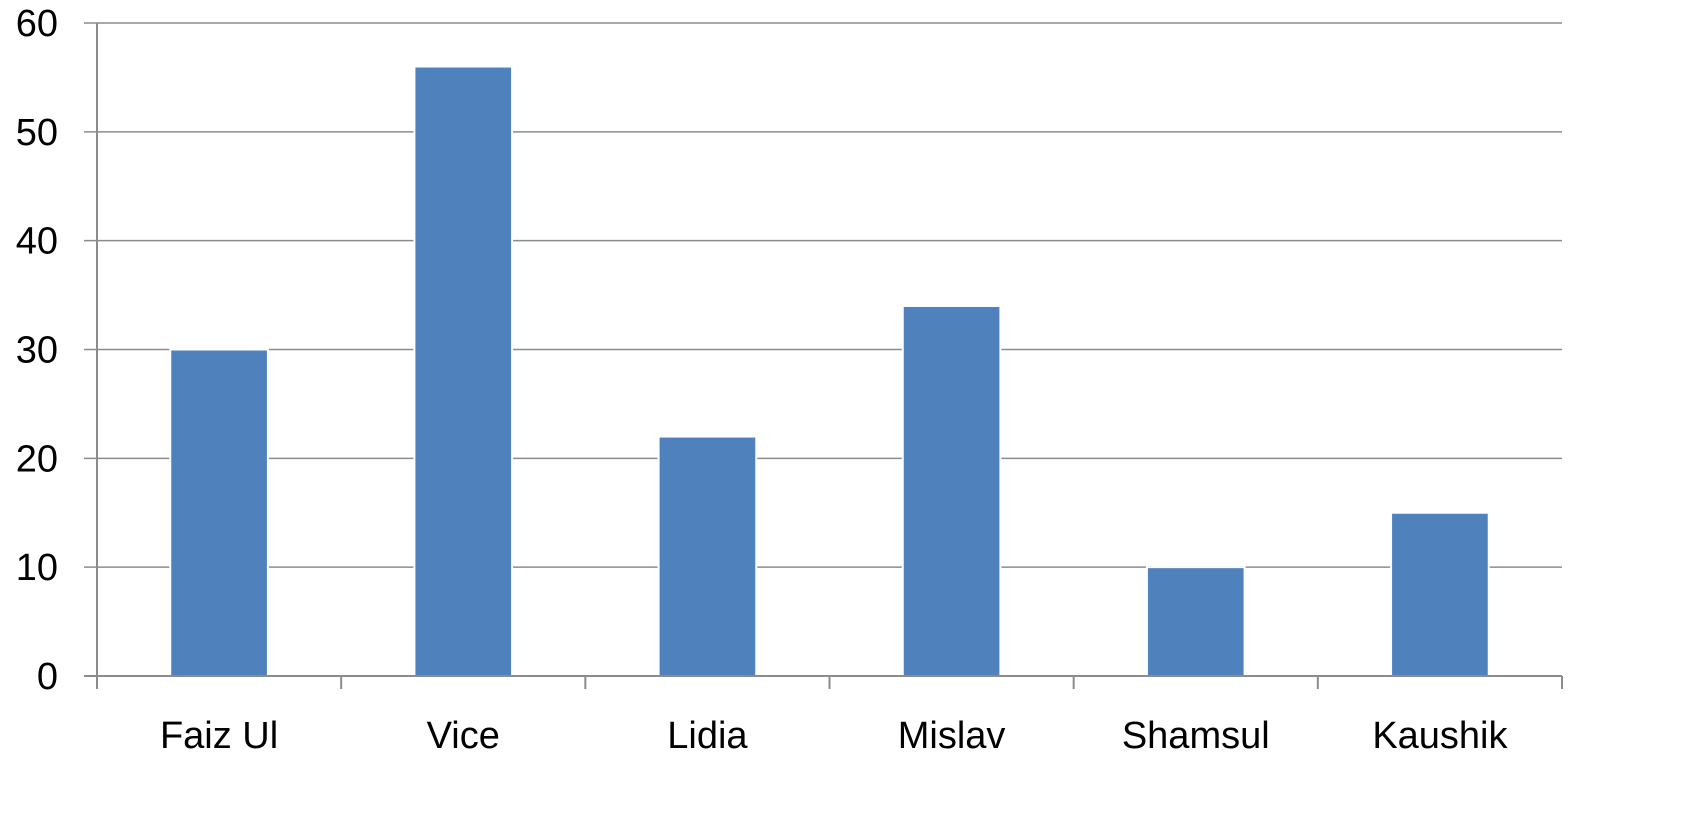  I want to click on bar-vice, so click(463, 371).